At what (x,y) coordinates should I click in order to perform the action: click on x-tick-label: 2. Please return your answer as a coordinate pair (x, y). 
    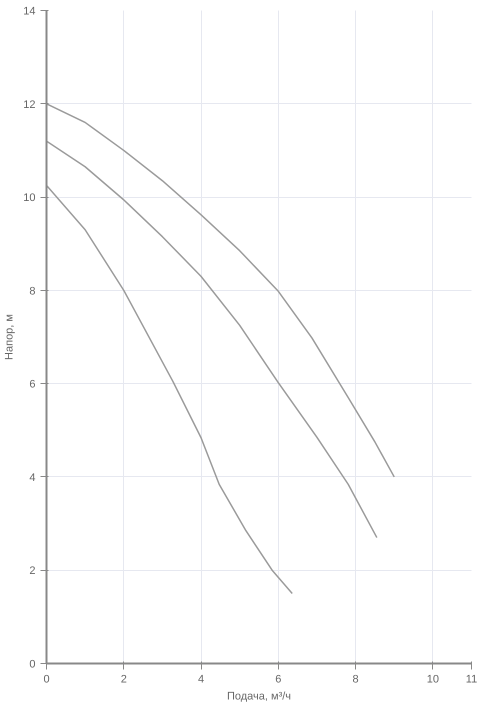
    Looking at the image, I should click on (123, 680).